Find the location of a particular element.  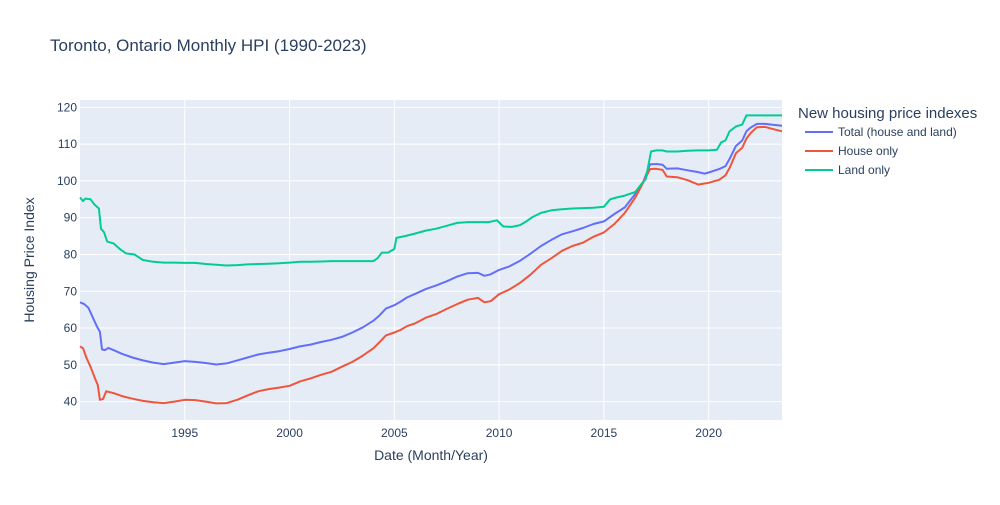

x-tick-label: 2000 is located at coordinates (289, 433).